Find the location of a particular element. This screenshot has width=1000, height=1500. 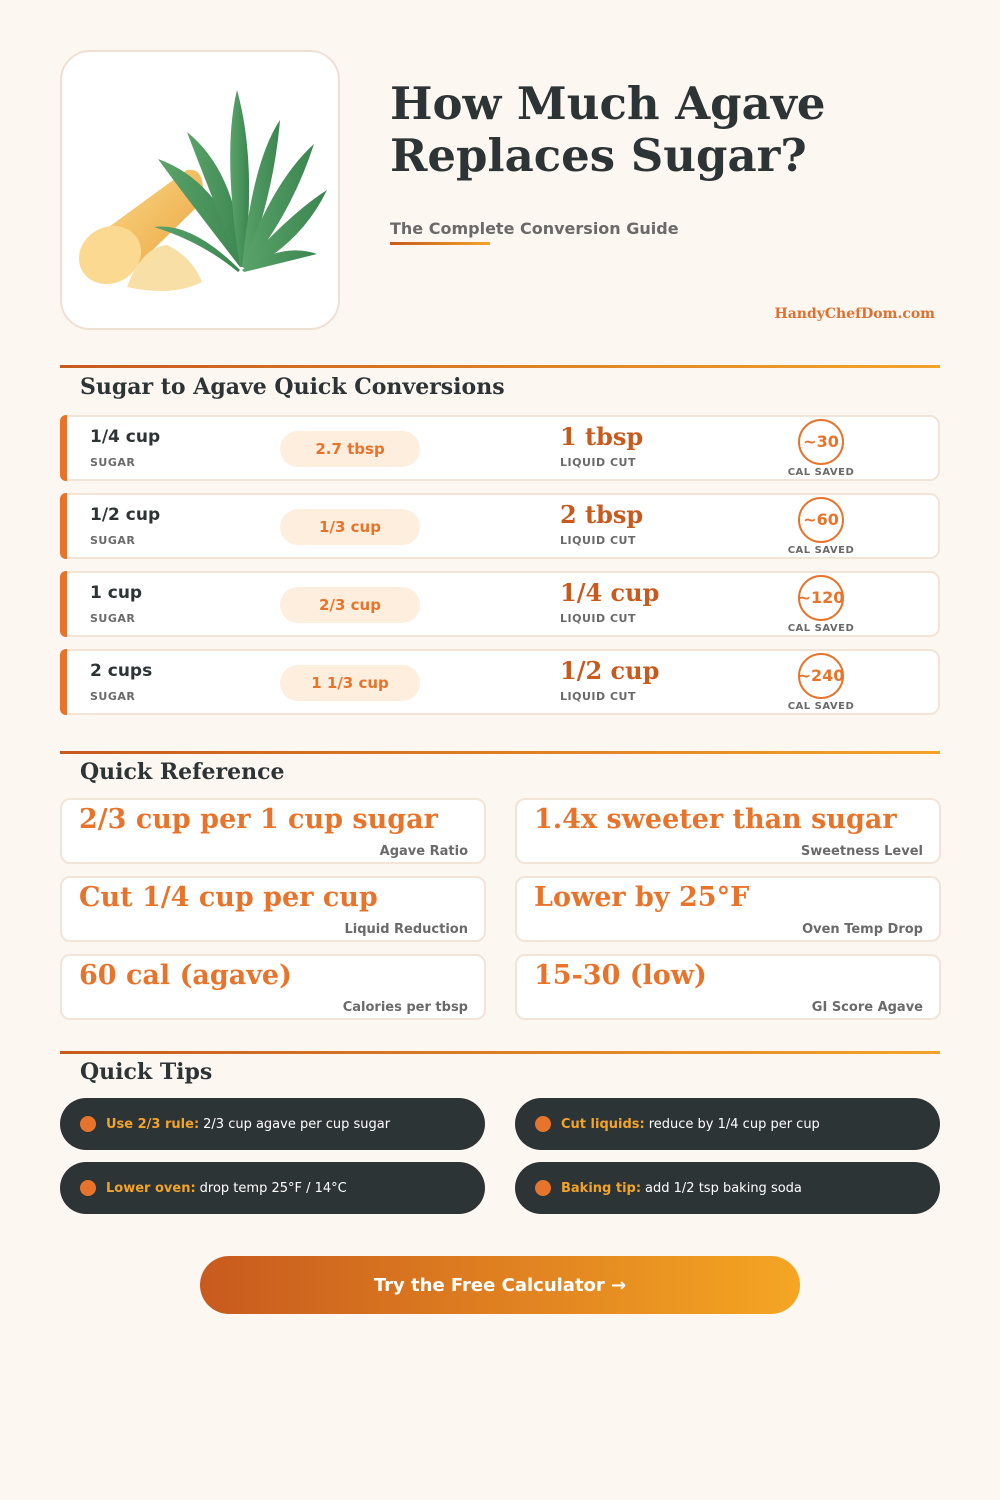

reference-card: 1.4x sweeter than sugar Sweetness Level is located at coordinates (728, 831).